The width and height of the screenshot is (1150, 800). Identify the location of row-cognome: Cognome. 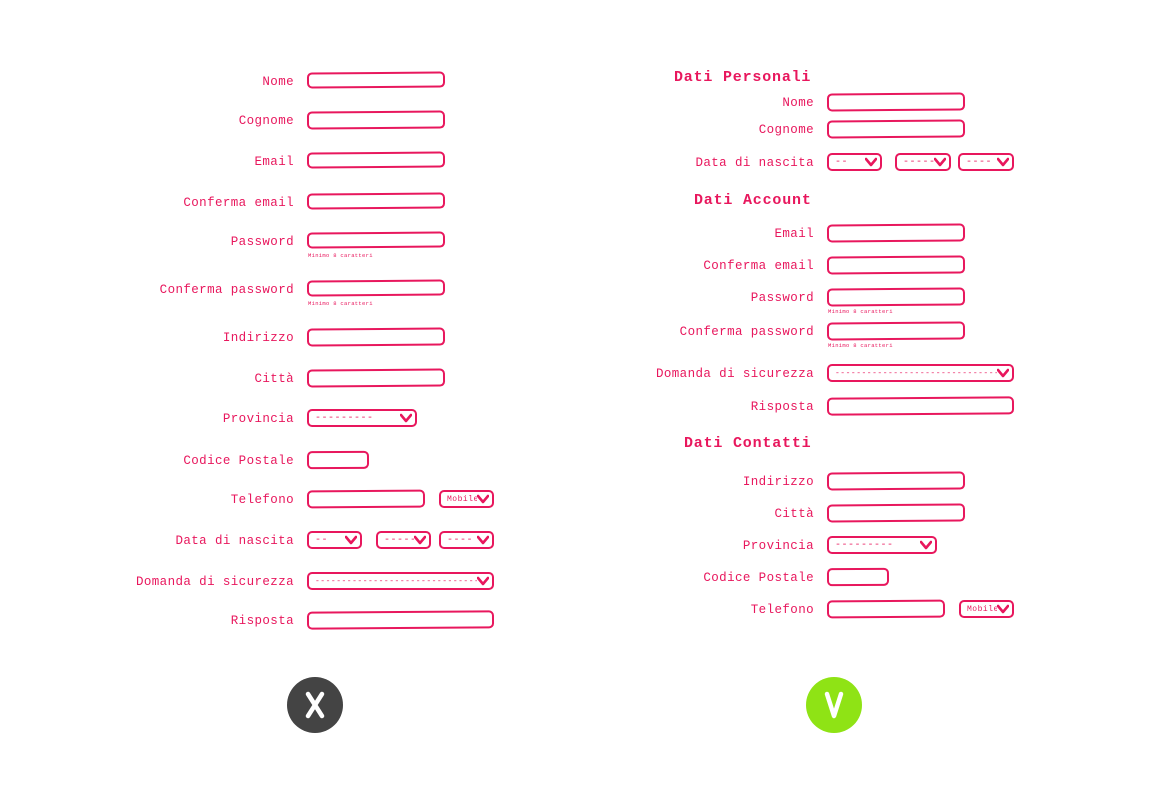
(830, 131).